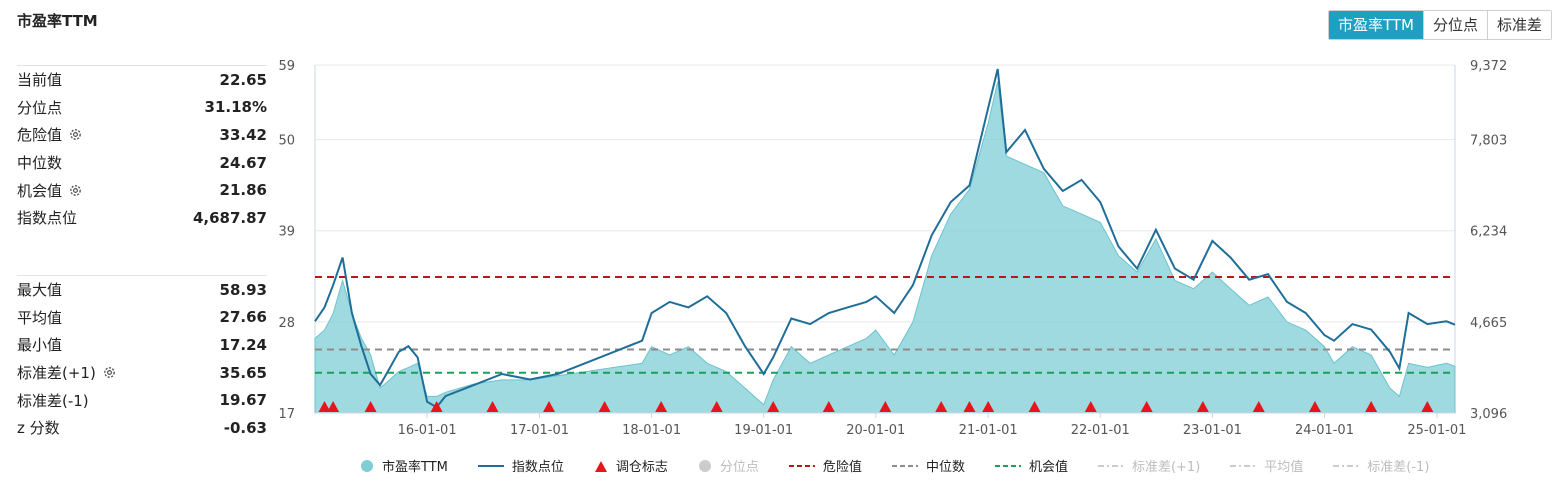  I want to click on x-tick-label: 17-01-01, so click(539, 430).